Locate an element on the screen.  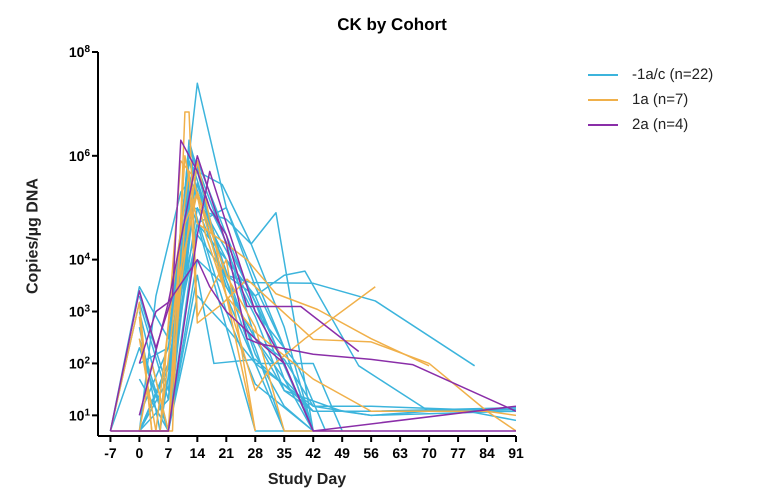
x-tick-label: 21 is located at coordinates (226, 453).